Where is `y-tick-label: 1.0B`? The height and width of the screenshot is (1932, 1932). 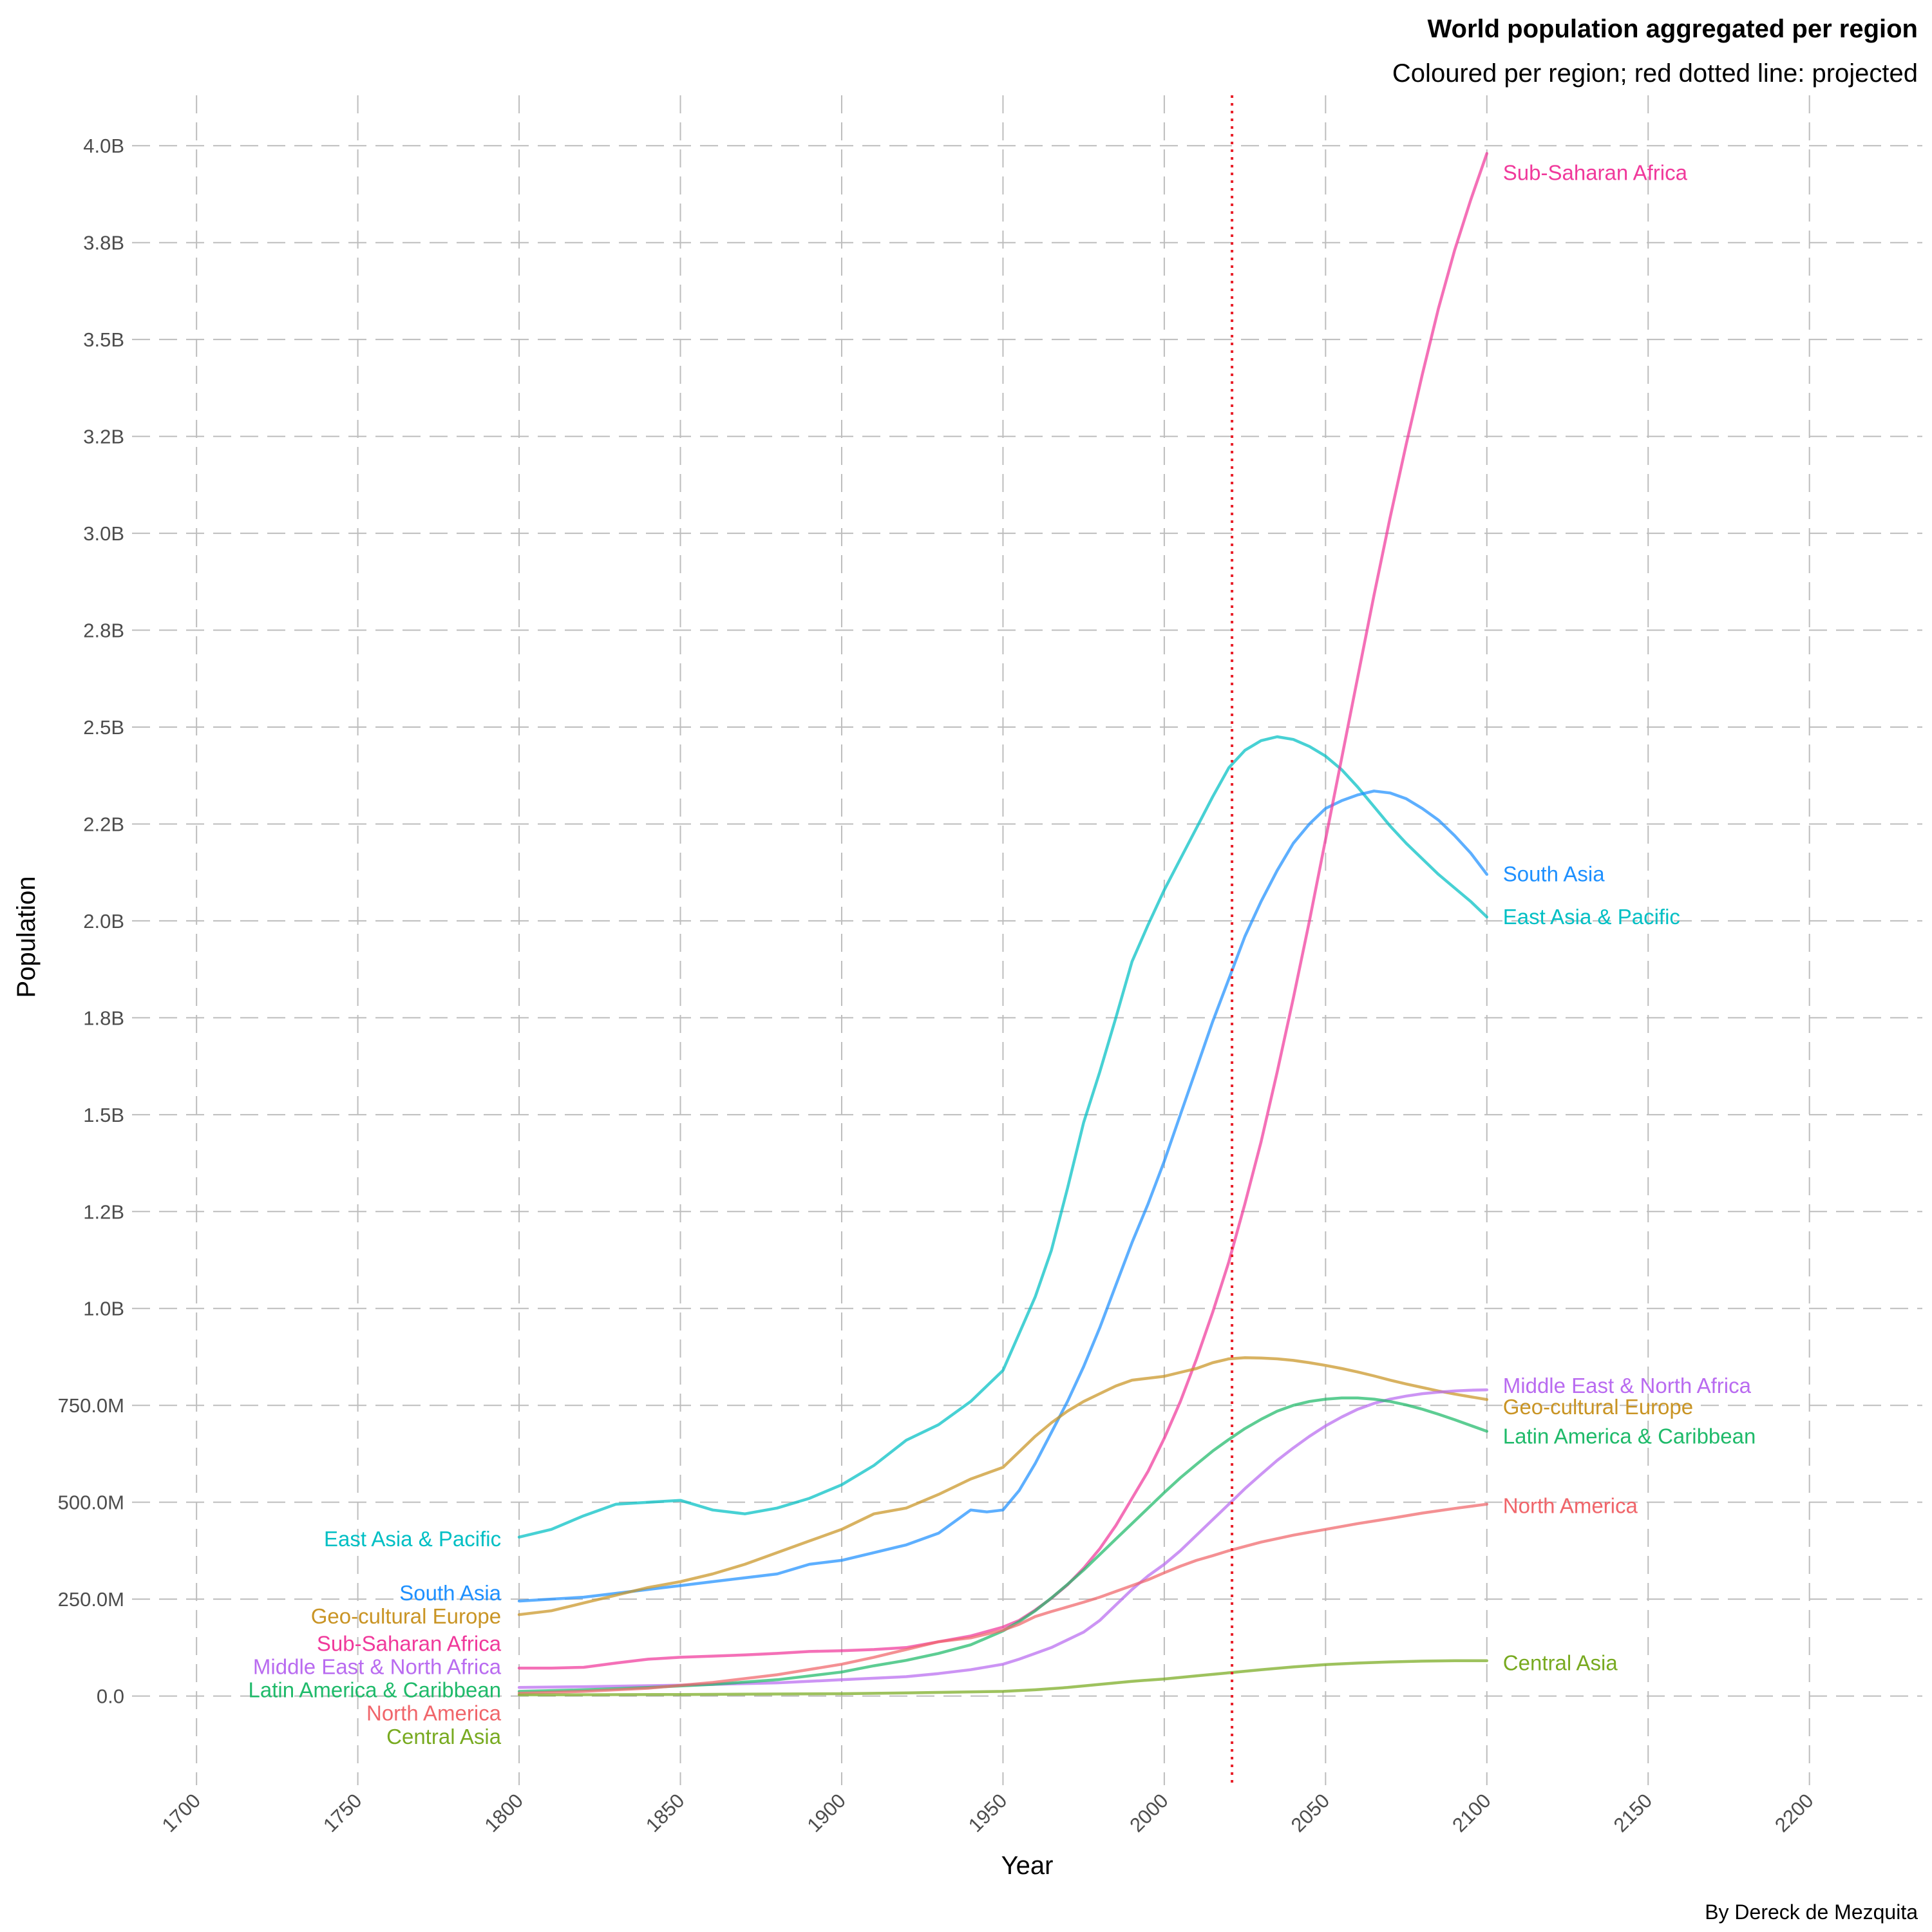 y-tick-label: 1.0B is located at coordinates (104, 1309).